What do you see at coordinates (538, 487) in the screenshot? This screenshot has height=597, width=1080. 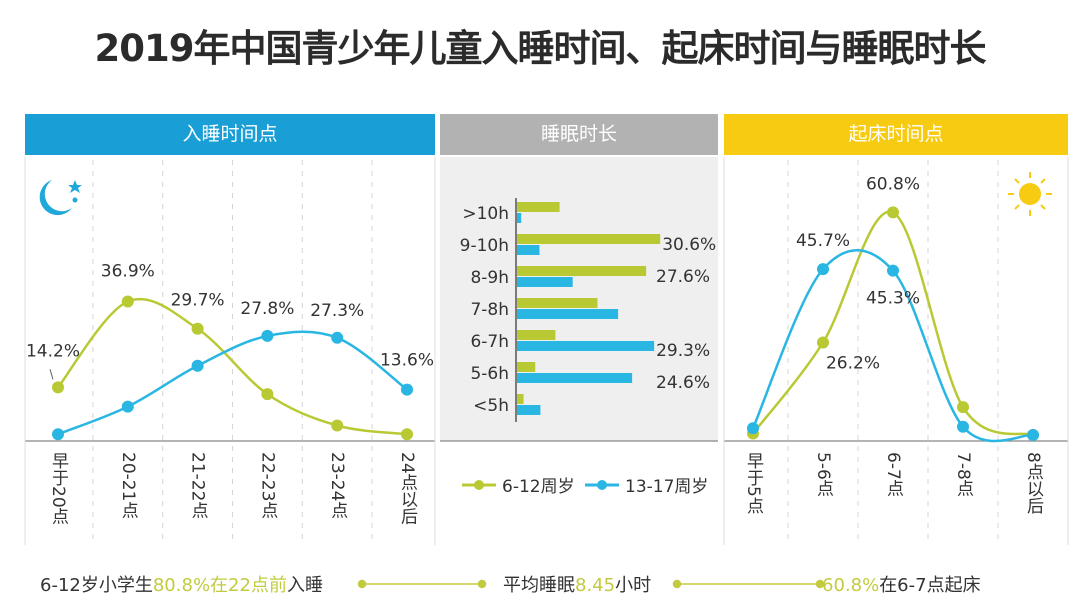 I see `legend-label: 6-12周岁` at bounding box center [538, 487].